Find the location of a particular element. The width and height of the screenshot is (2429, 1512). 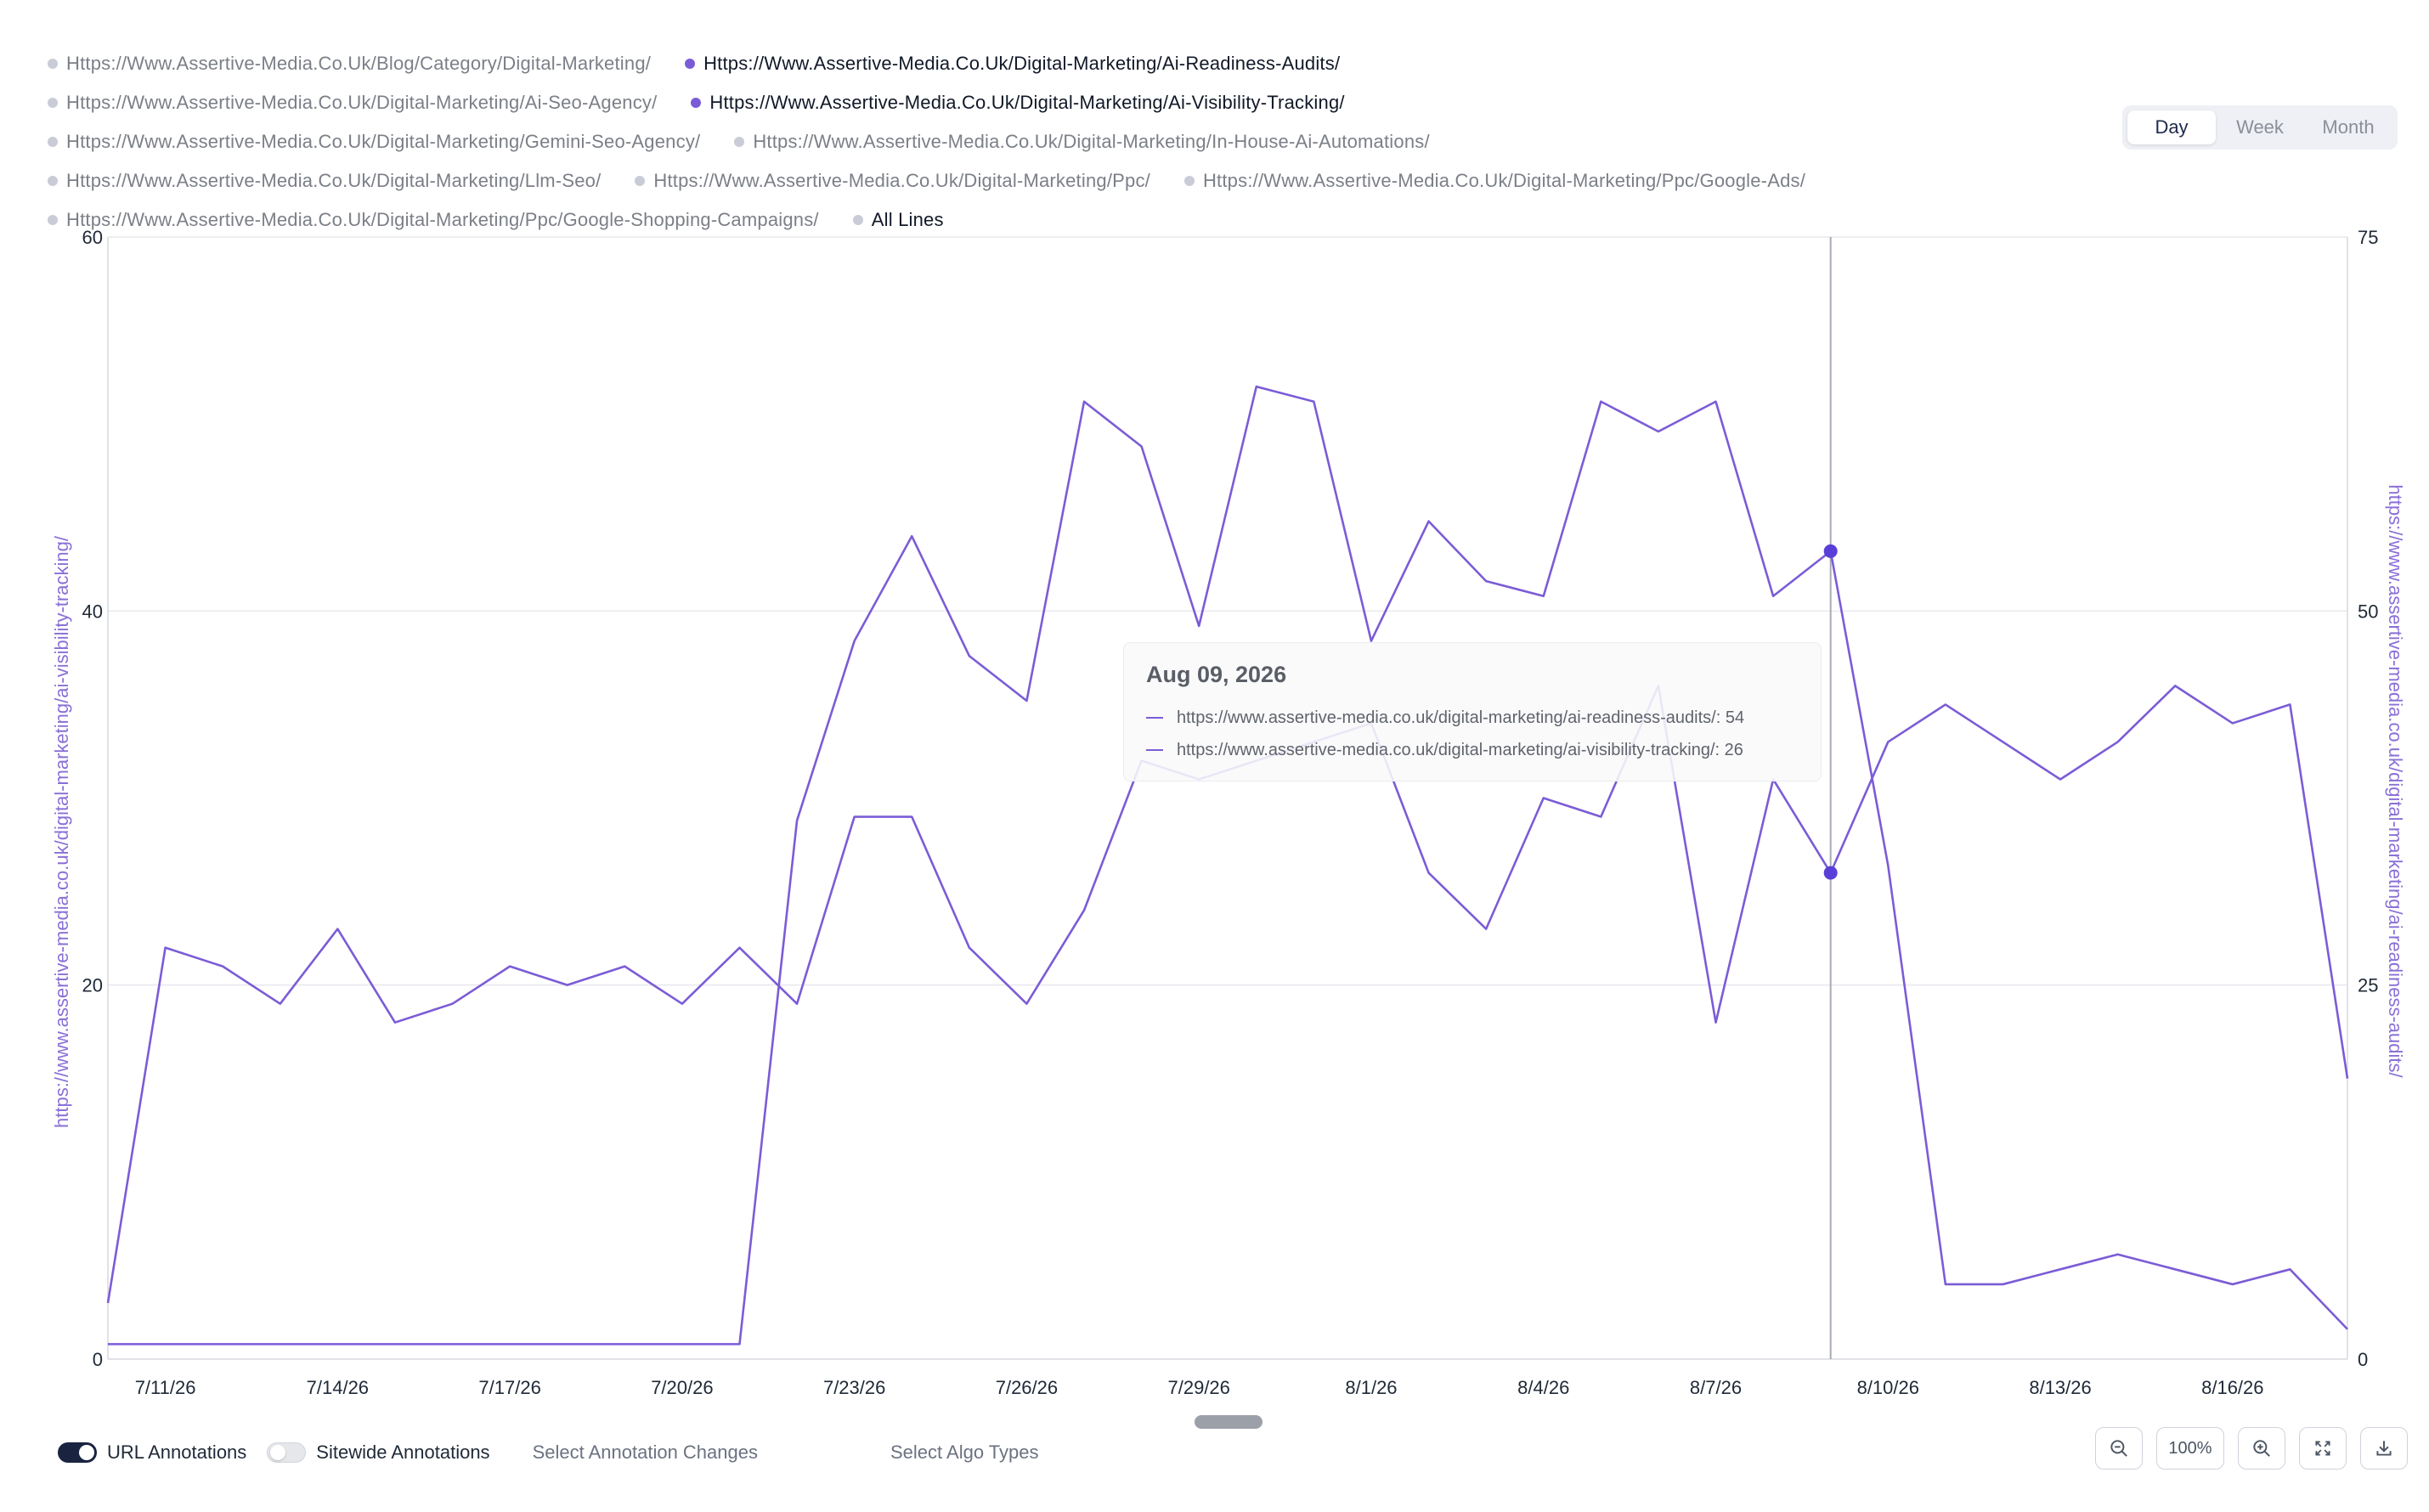

x-axis-tick-label: 8/16/26 is located at coordinates (2232, 1387).